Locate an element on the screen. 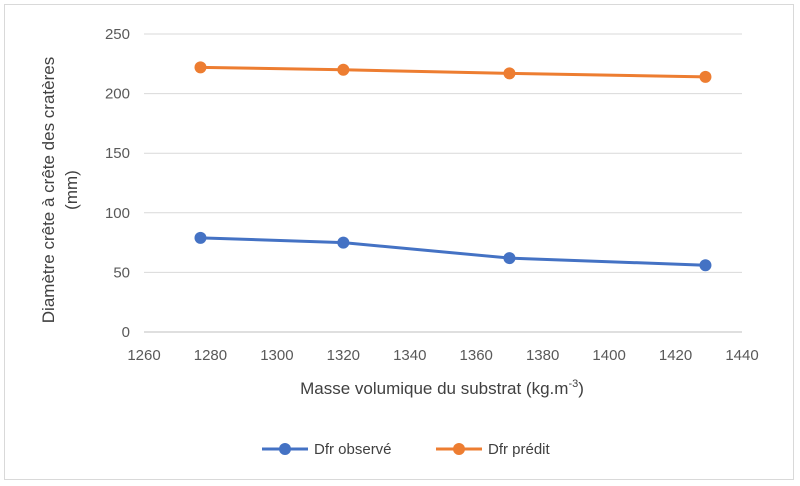  x-tick-label: 1340 is located at coordinates (409, 355).